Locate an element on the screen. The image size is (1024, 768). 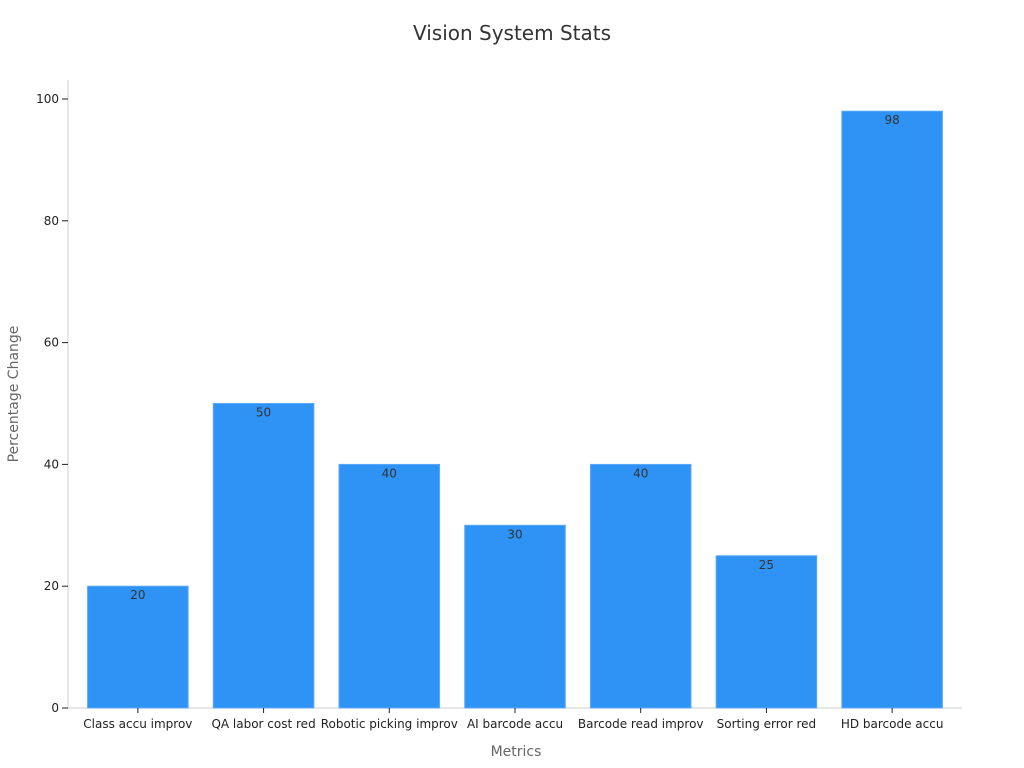
data-label: 30 is located at coordinates (514, 534).